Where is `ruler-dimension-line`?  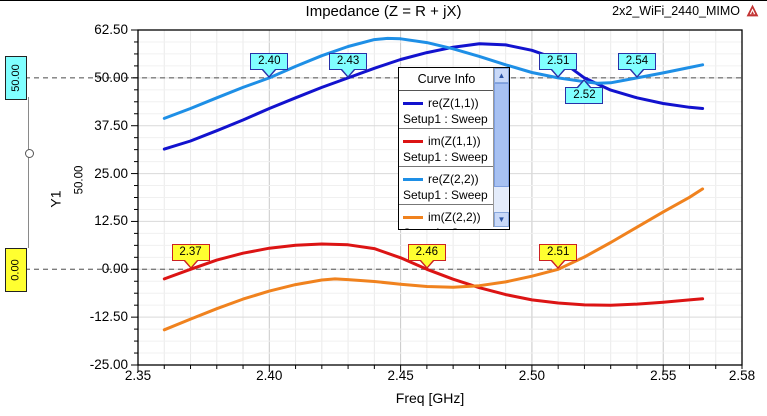 ruler-dimension-line is located at coordinates (28, 172).